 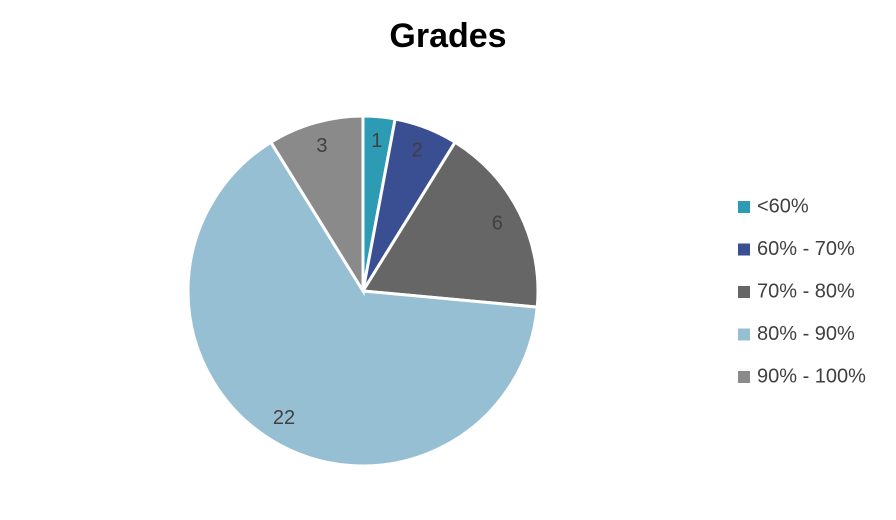 I want to click on data-label: 6, so click(x=497, y=223).